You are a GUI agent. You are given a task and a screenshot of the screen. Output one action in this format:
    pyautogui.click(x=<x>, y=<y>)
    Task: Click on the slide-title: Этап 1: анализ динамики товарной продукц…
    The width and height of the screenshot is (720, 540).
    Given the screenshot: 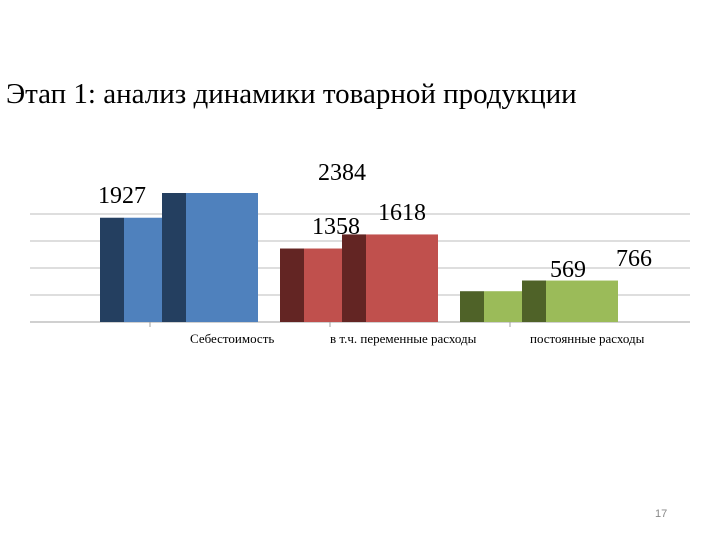 What is the action you would take?
    pyautogui.click(x=291, y=94)
    